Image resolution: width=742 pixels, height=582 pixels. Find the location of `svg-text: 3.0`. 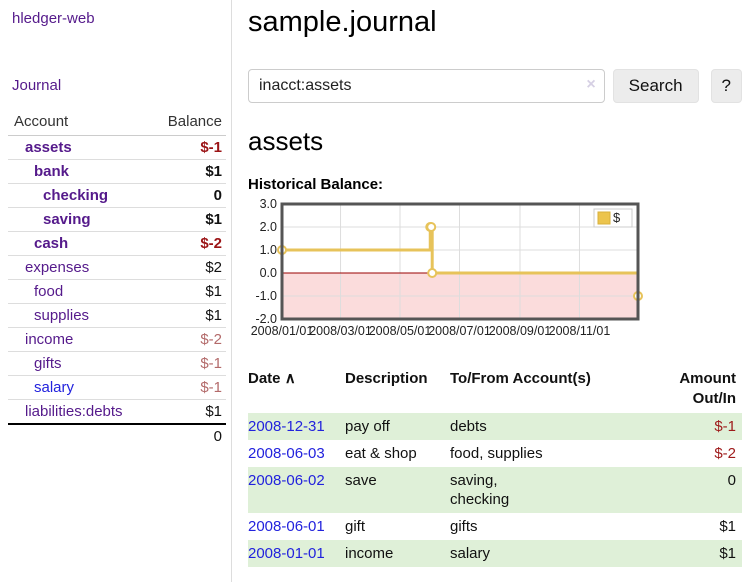

svg-text: 3.0 is located at coordinates (268, 205).